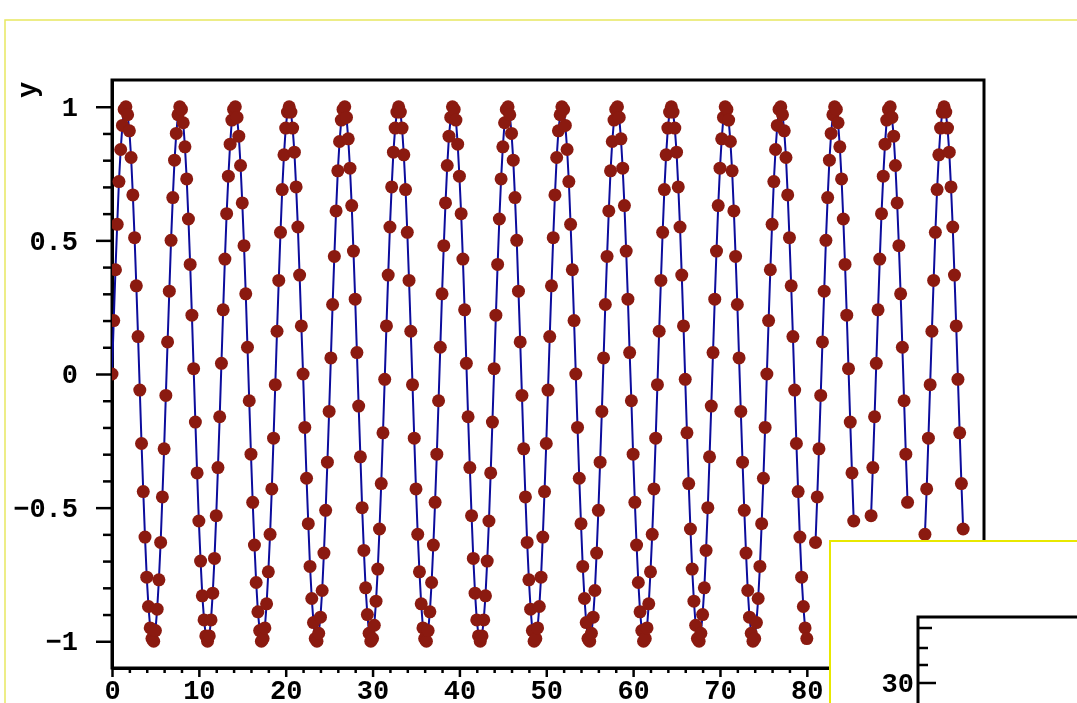 Image resolution: width=1077 pixels, height=703 pixels. What do you see at coordinates (373, 690) in the screenshot?
I see `x-tick-label: 30` at bounding box center [373, 690].